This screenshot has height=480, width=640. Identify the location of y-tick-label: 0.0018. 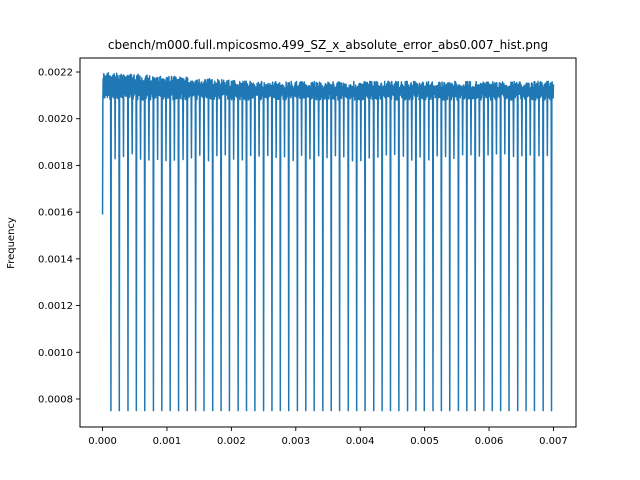
(55, 166).